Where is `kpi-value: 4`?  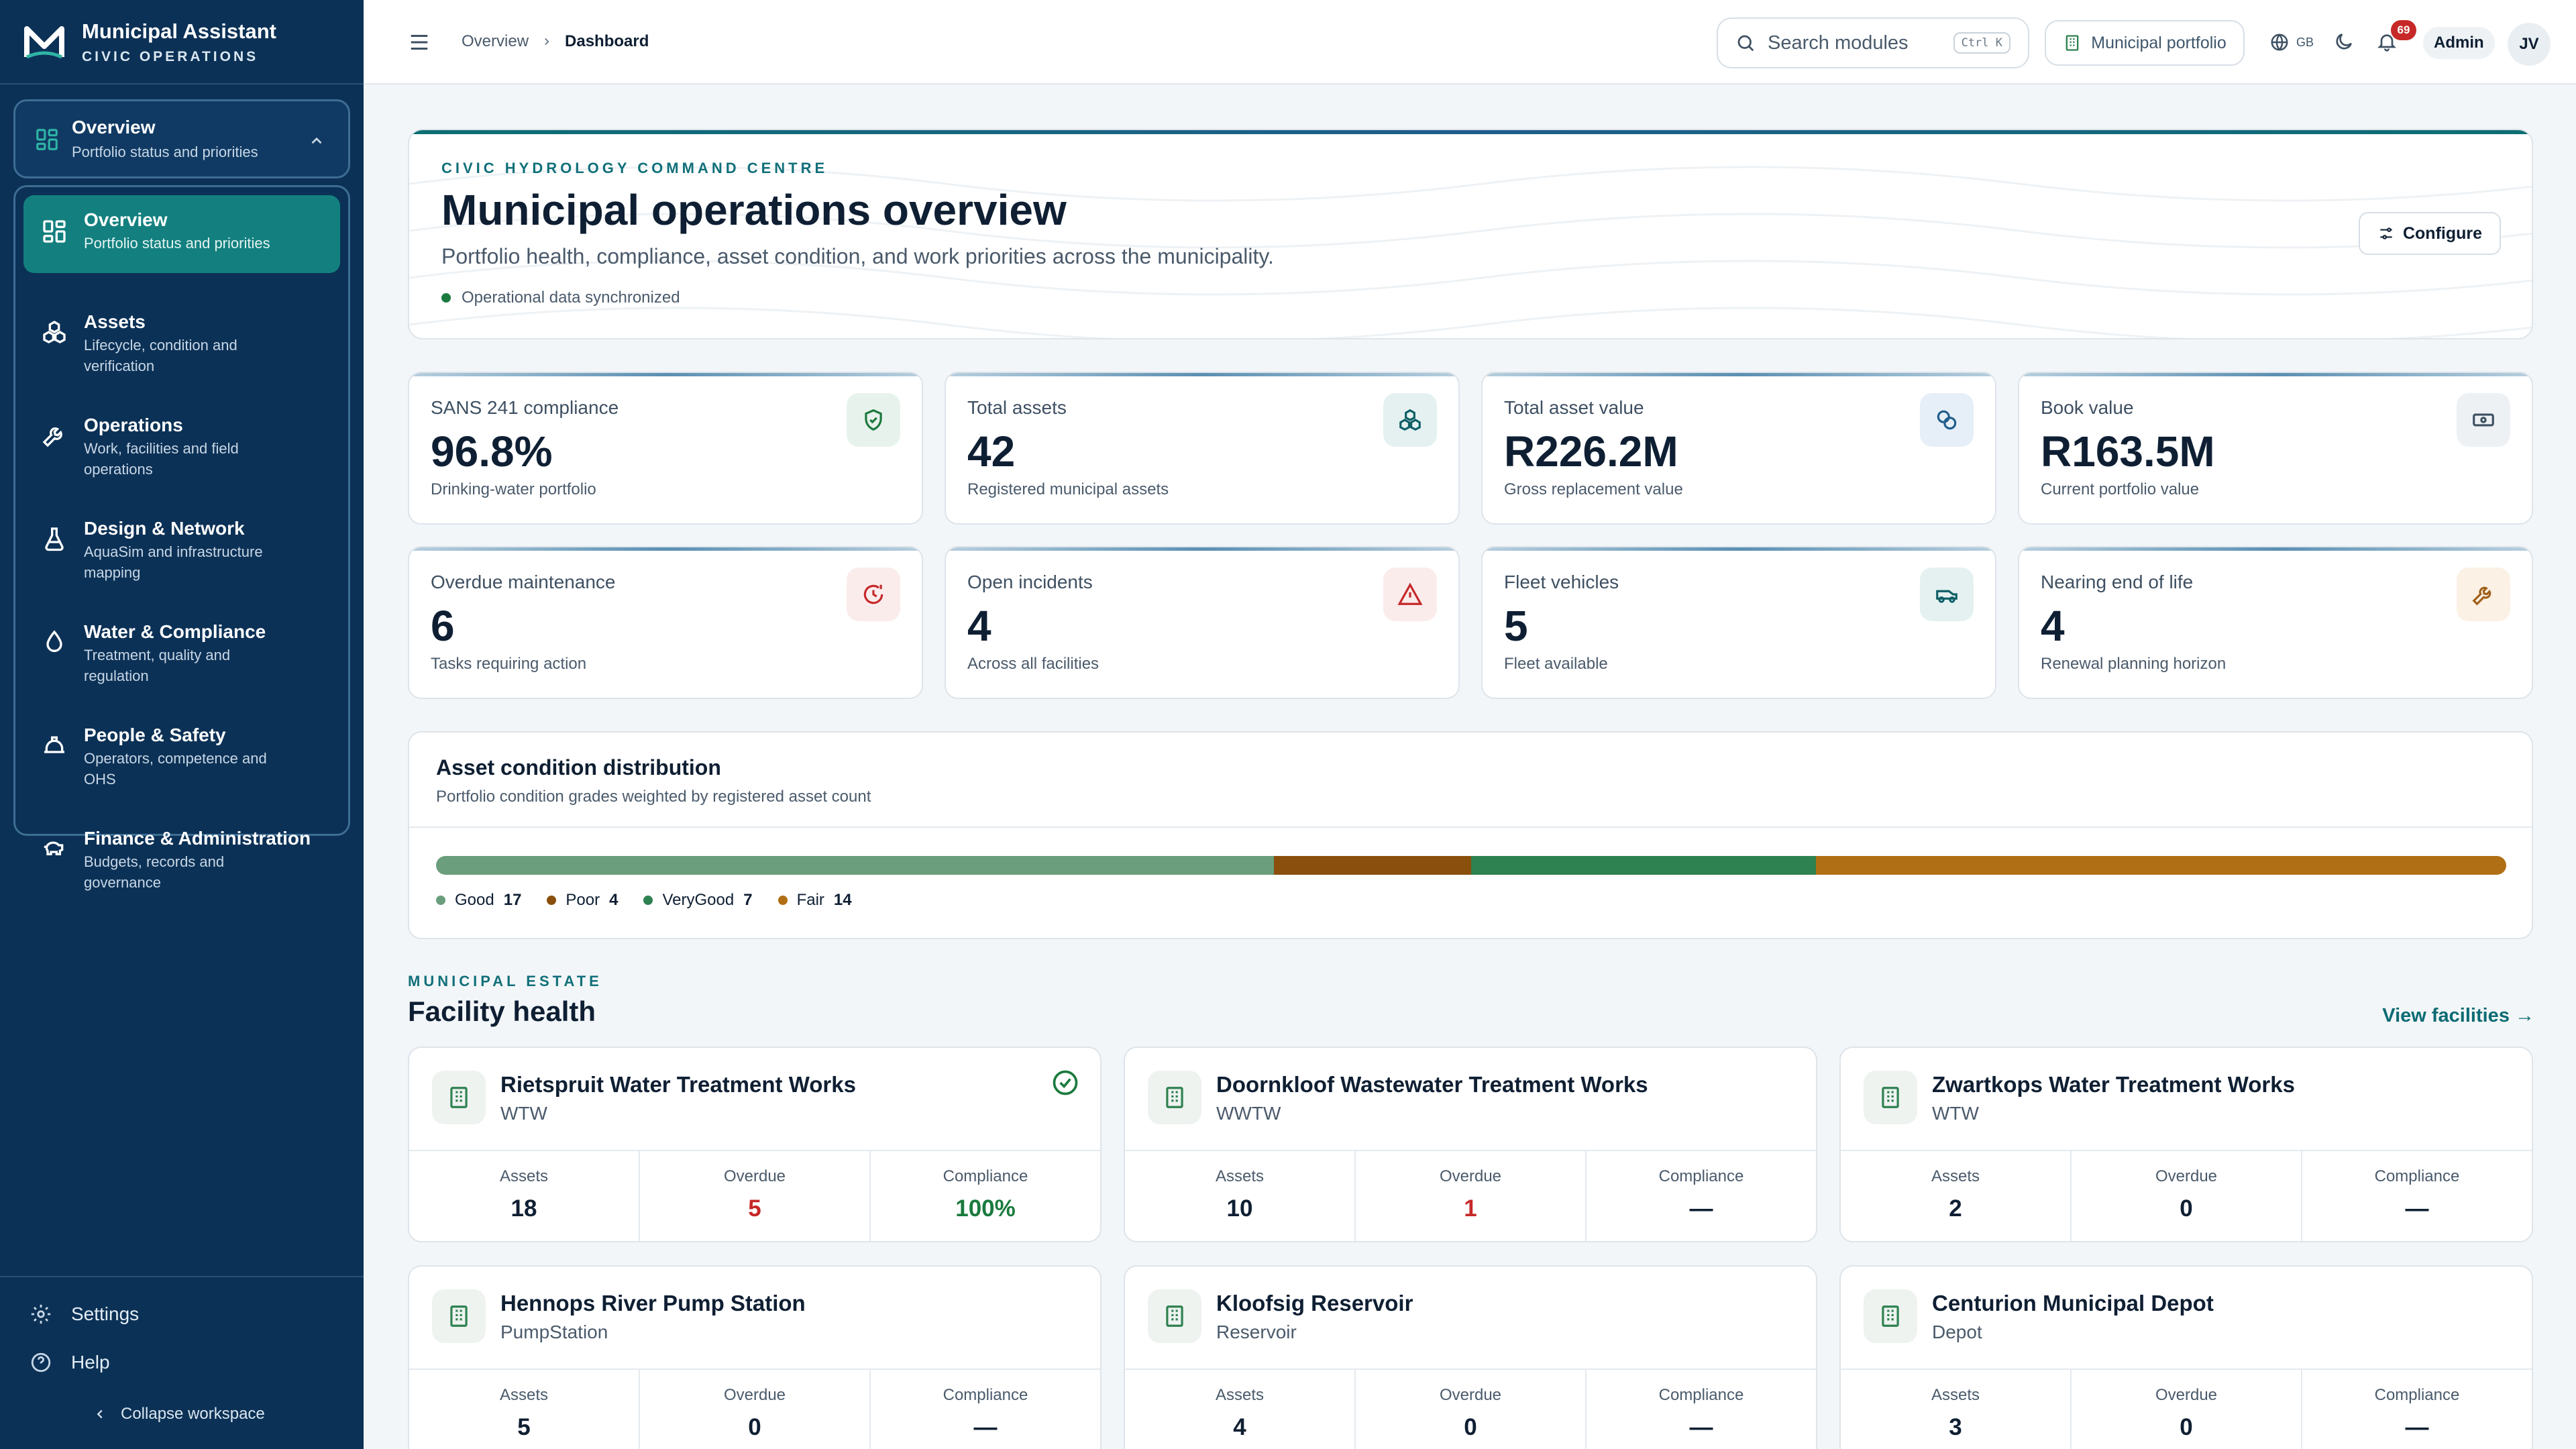
kpi-value: 4 is located at coordinates (2053, 626).